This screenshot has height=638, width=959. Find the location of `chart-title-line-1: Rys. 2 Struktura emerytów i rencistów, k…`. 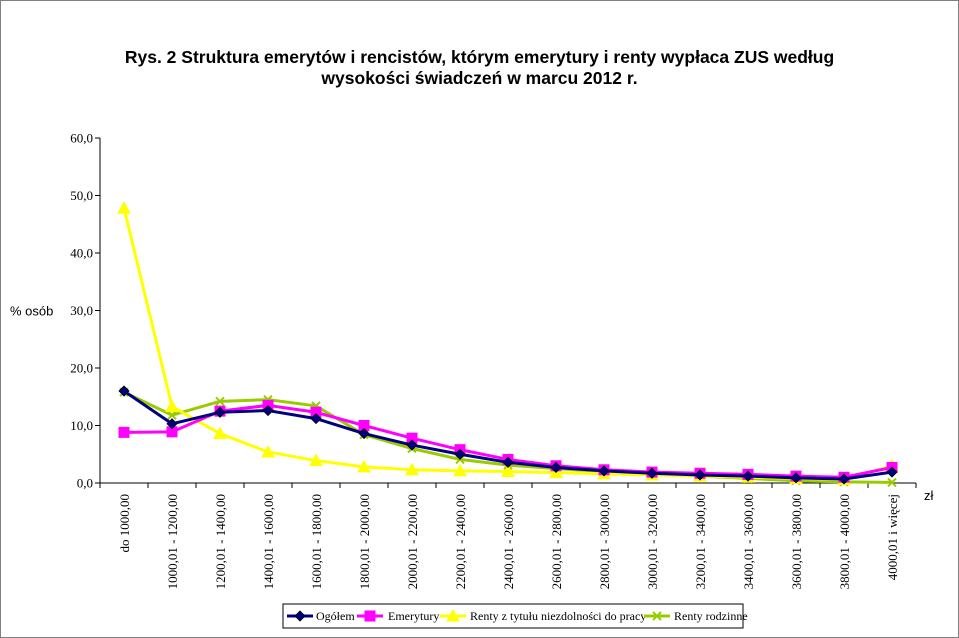

chart-title-line-1: Rys. 2 Struktura emerytów i rencistów, k… is located at coordinates (479, 57).